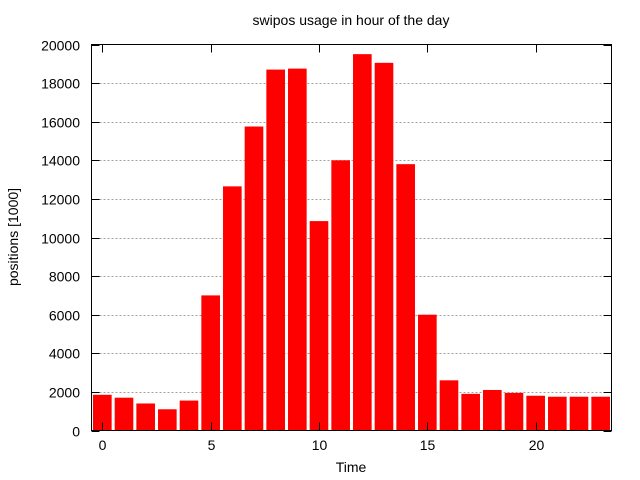  I want to click on y-tick-label: 16000, so click(60, 123).